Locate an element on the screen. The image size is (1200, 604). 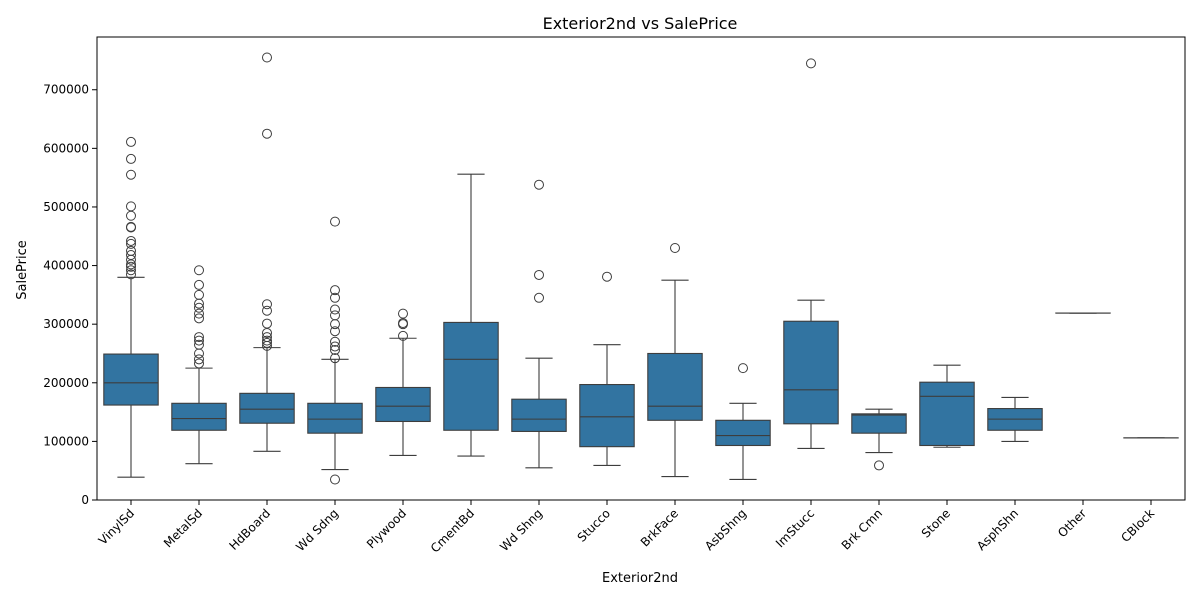
box-metalsd is located at coordinates (199, 365).